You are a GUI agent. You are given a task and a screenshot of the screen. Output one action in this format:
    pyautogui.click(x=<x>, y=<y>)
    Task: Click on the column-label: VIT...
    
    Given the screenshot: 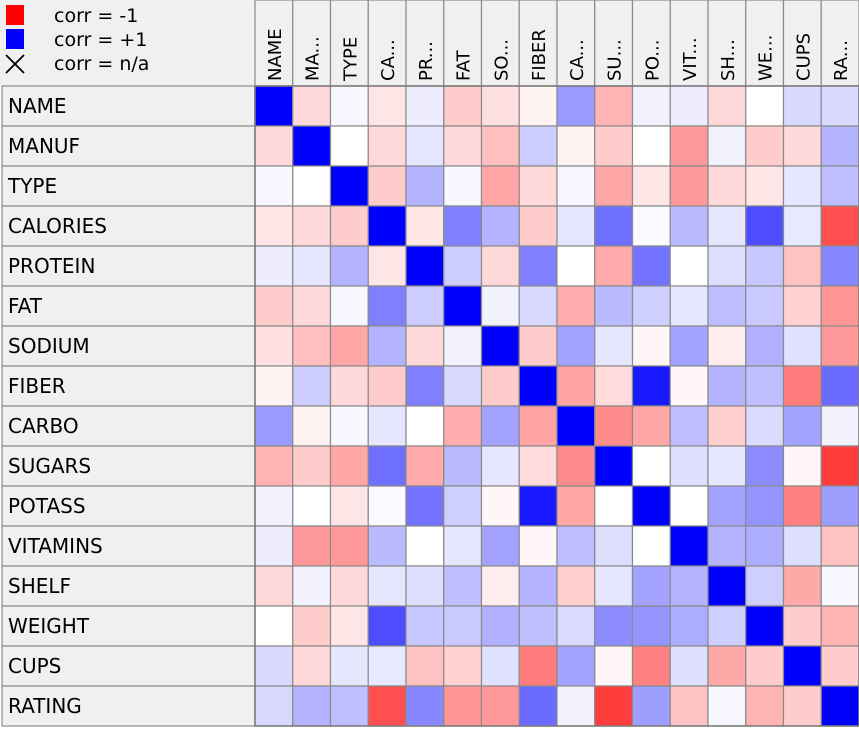 What is the action you would take?
    pyautogui.click(x=690, y=59)
    